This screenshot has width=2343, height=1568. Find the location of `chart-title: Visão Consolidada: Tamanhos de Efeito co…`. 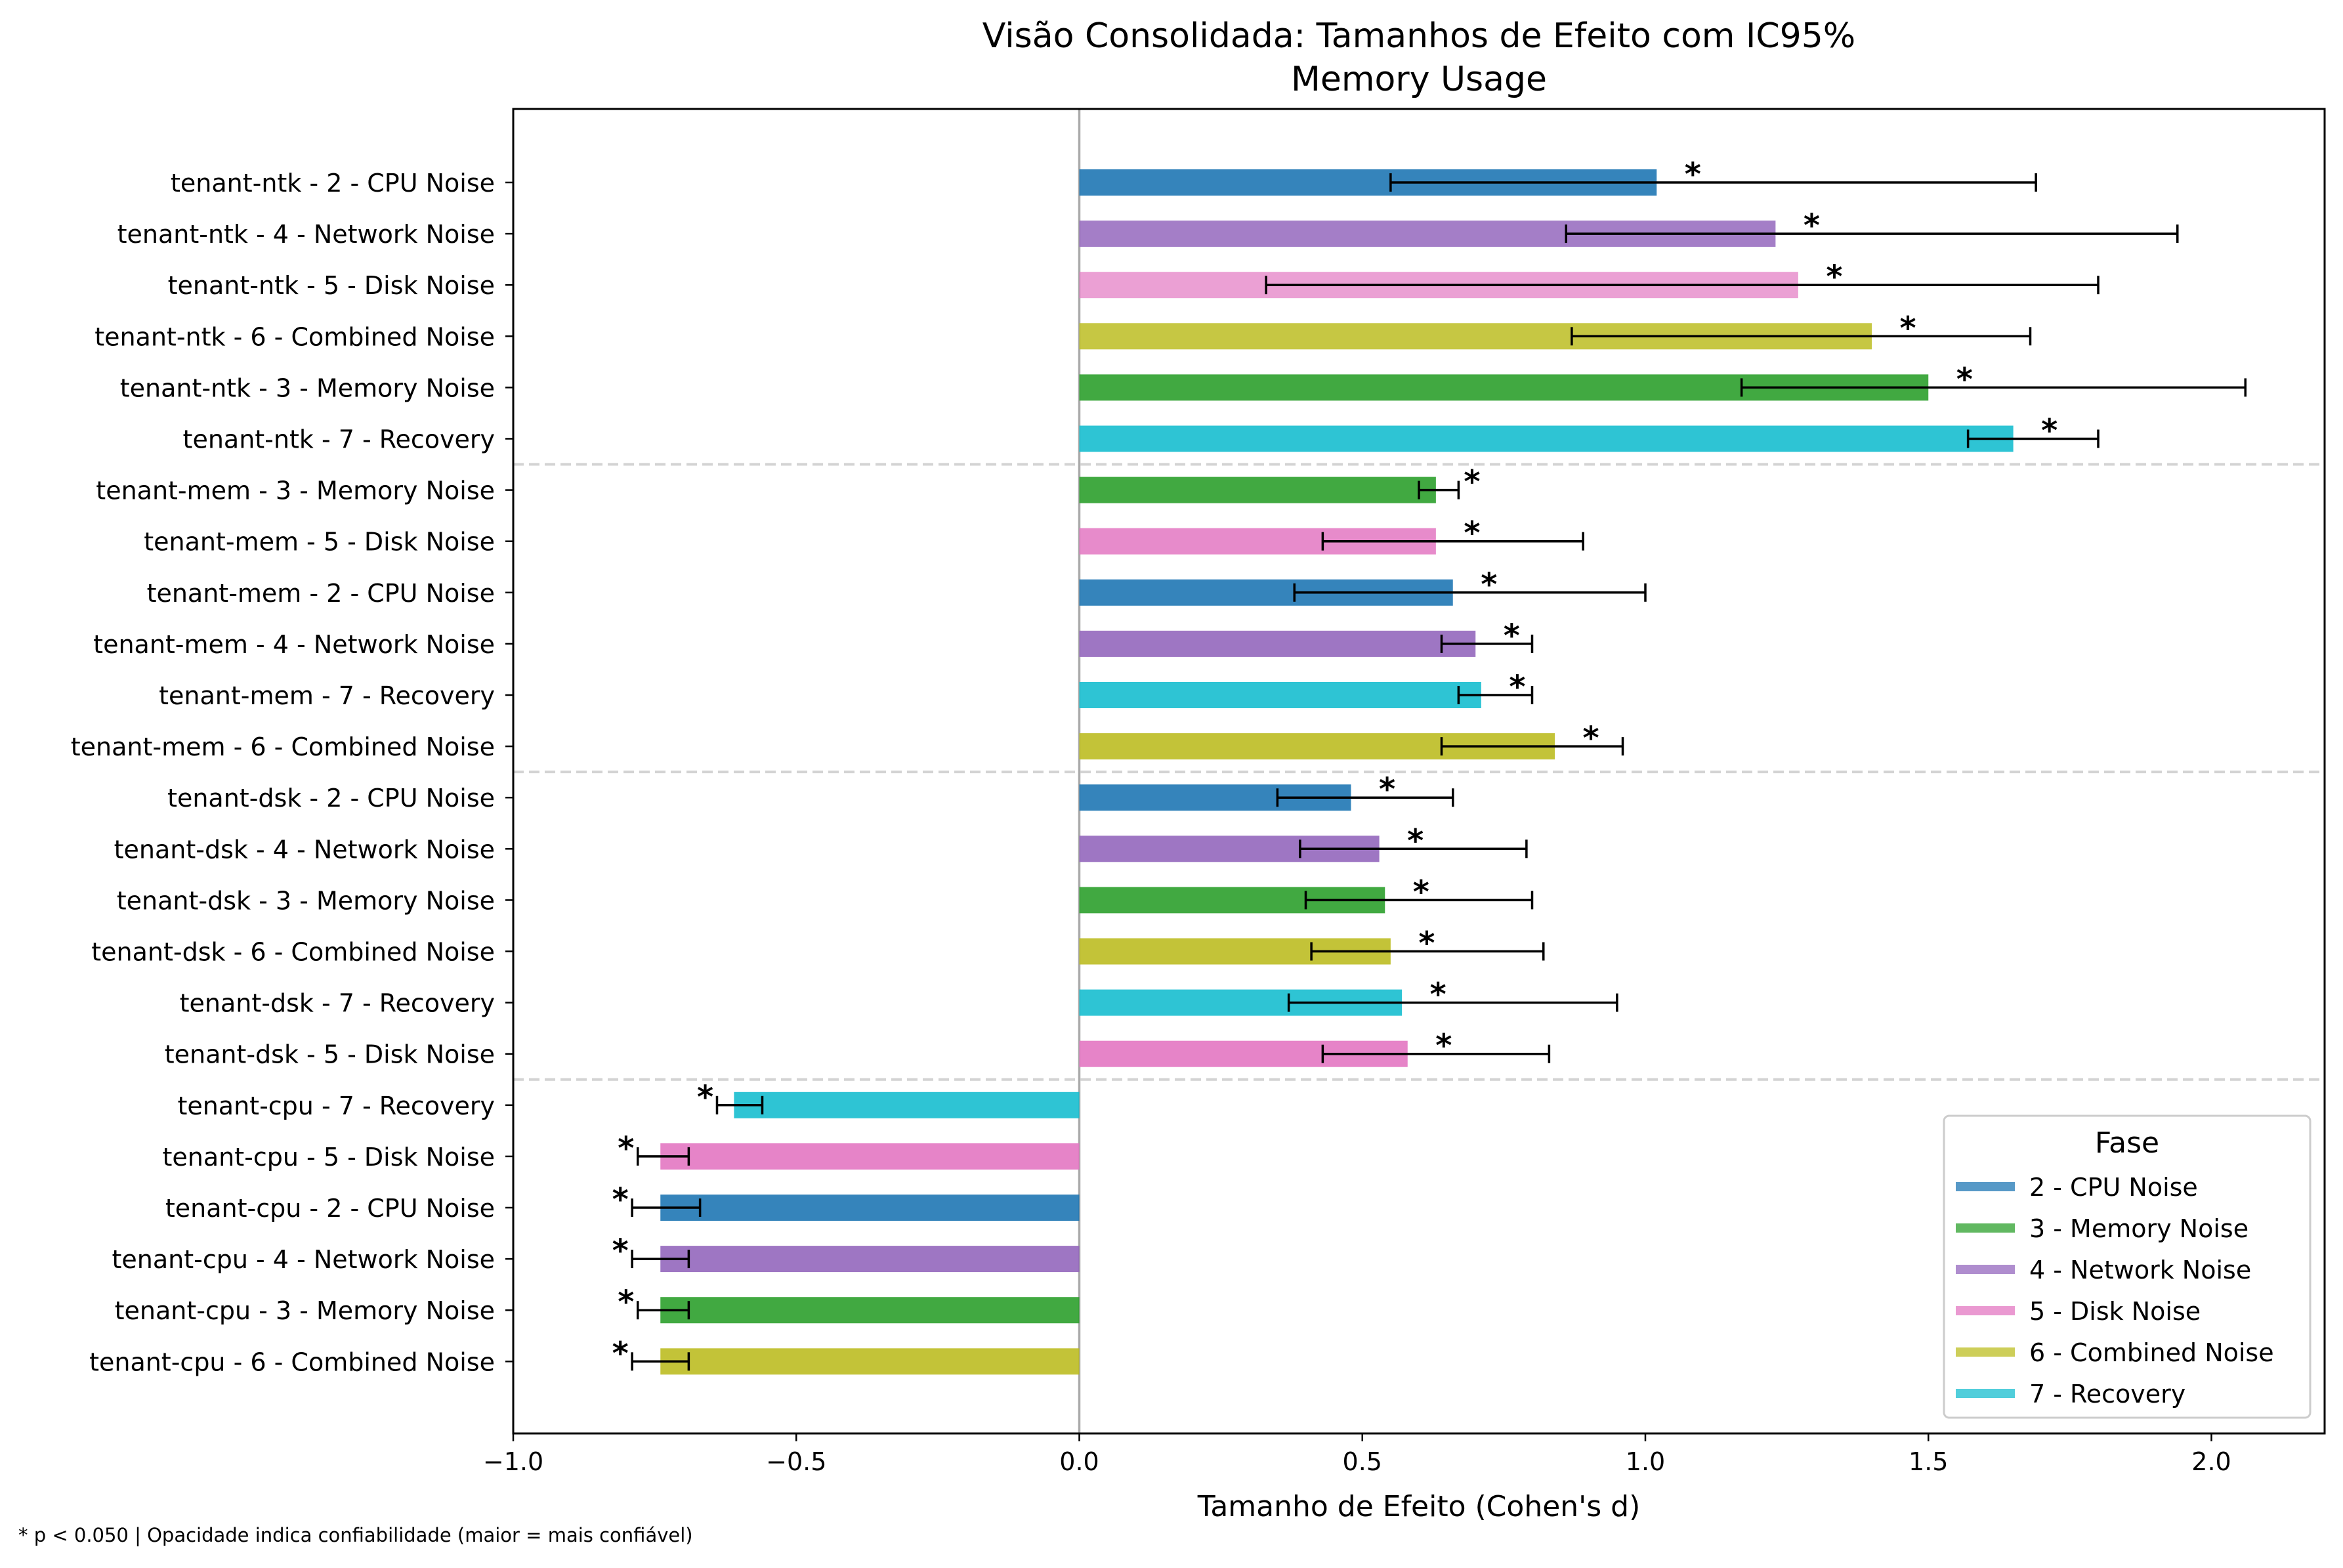

chart-title: Visão Consolidada: Tamanhos de Efeito co… is located at coordinates (1418, 36).